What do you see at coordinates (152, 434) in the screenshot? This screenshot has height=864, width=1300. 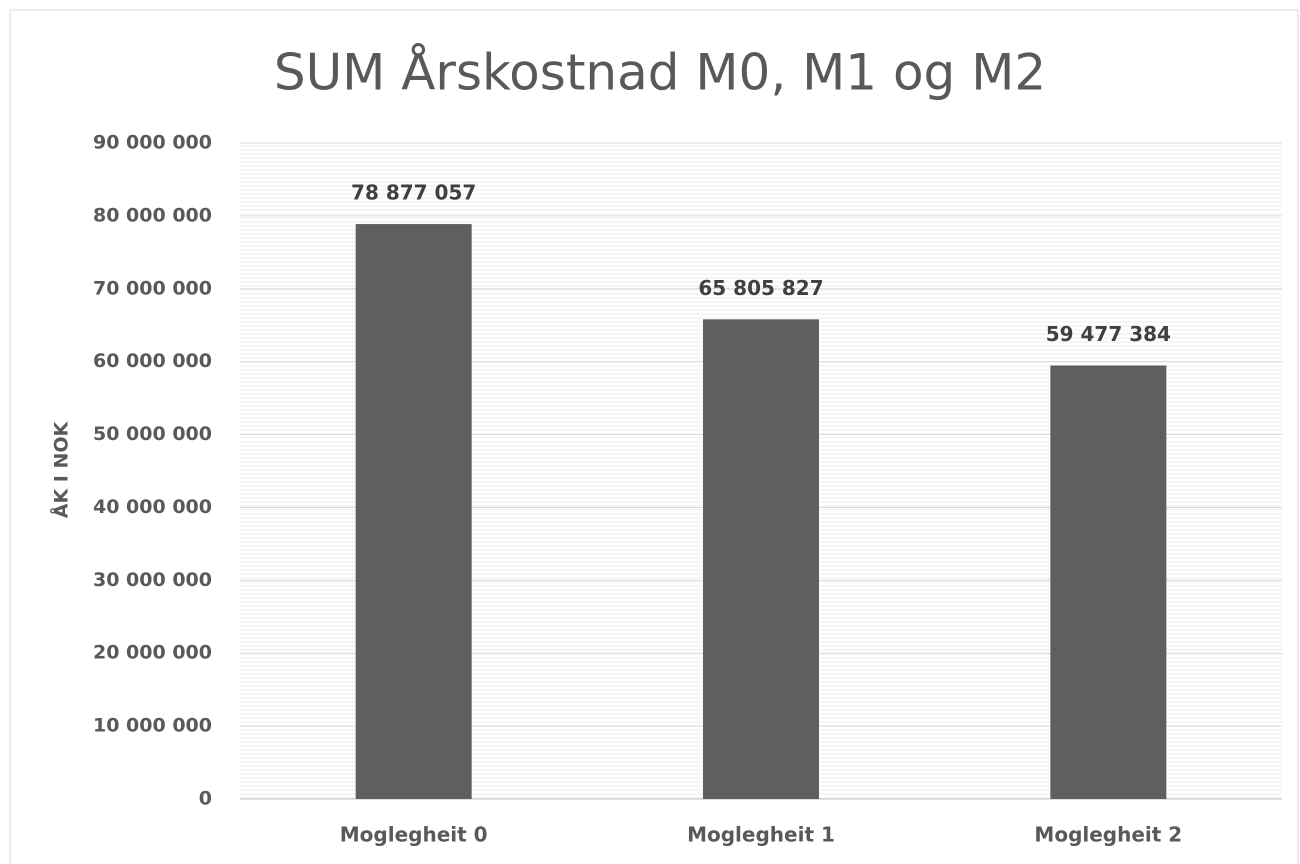 I see `y-tick-label: 50 000 000` at bounding box center [152, 434].